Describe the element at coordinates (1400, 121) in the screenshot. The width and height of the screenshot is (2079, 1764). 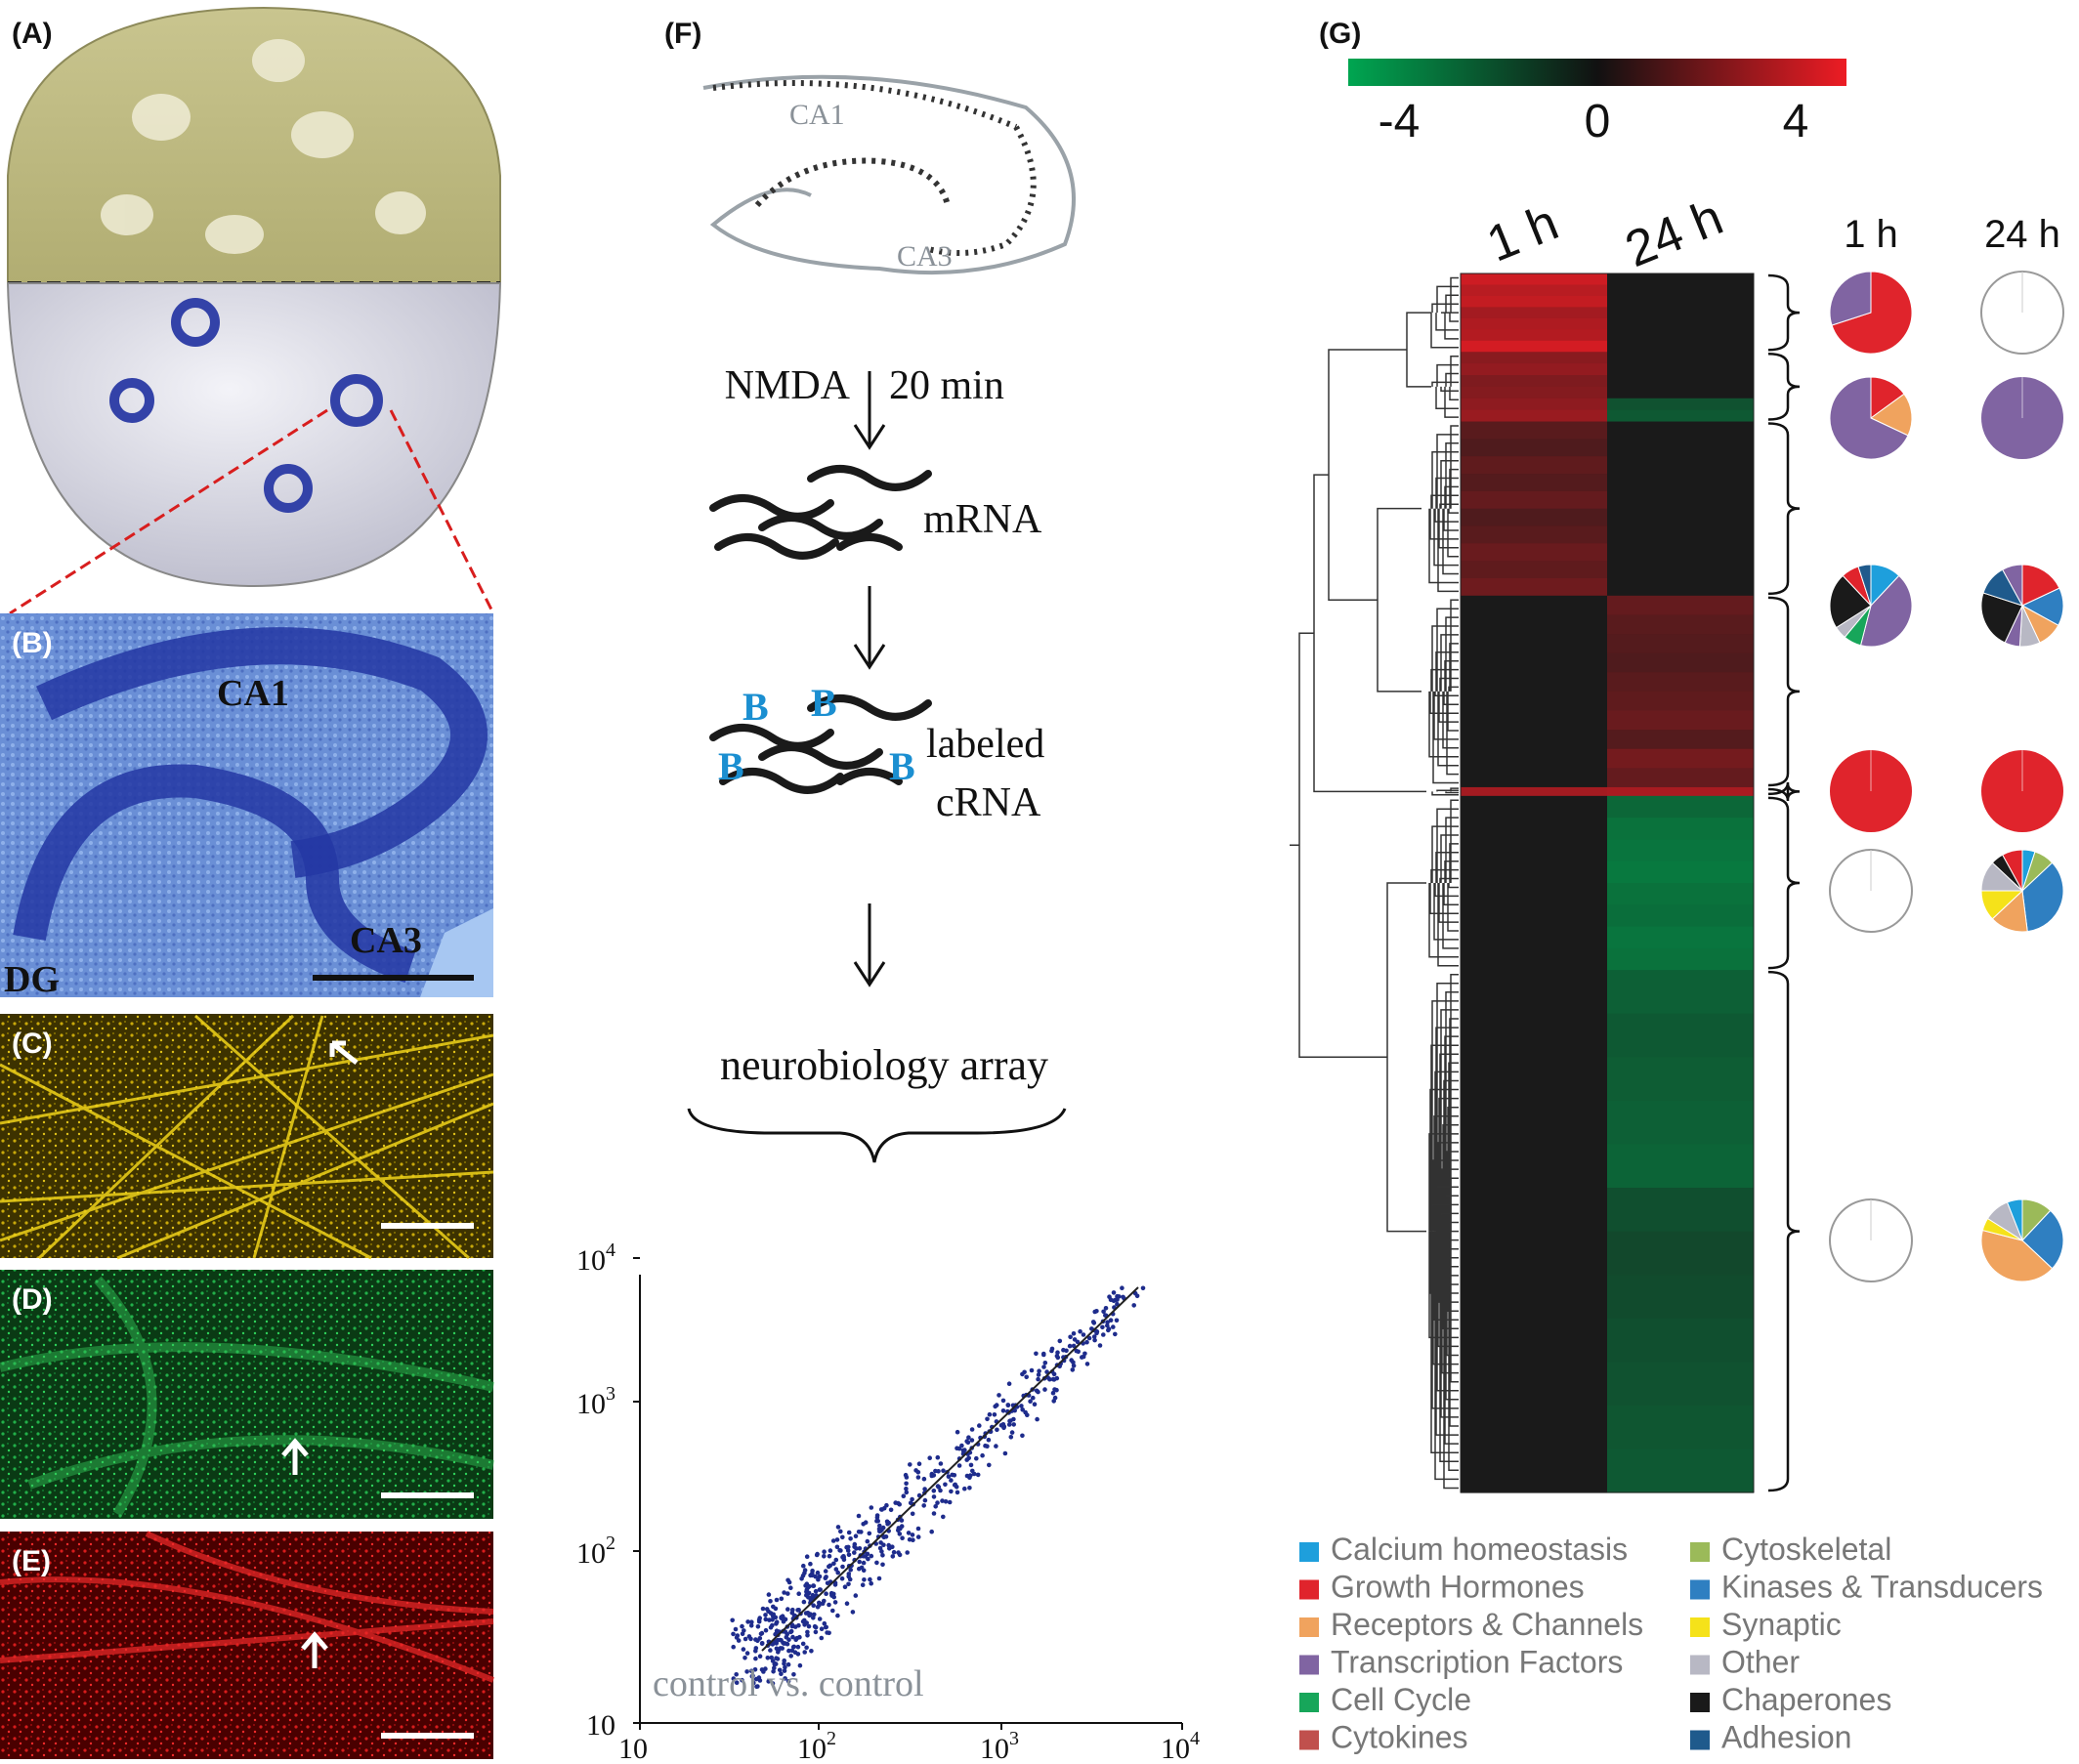
I see `colorbar-tick-label: -4` at that location.